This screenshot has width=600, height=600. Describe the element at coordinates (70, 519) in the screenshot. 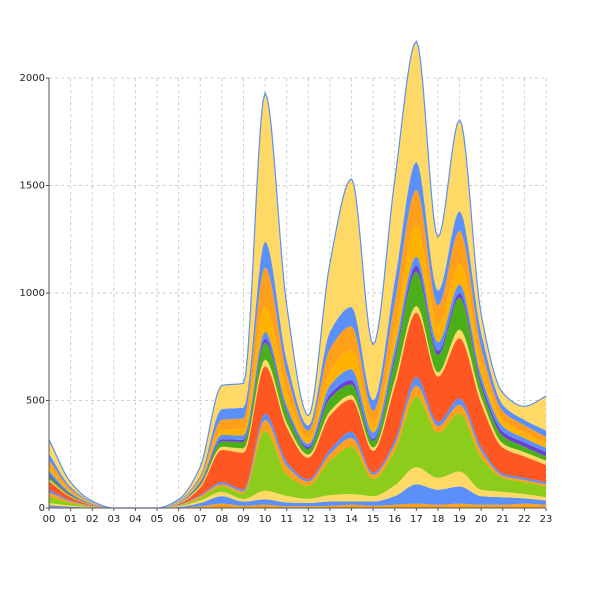

I see `x-tick-label: 01` at that location.